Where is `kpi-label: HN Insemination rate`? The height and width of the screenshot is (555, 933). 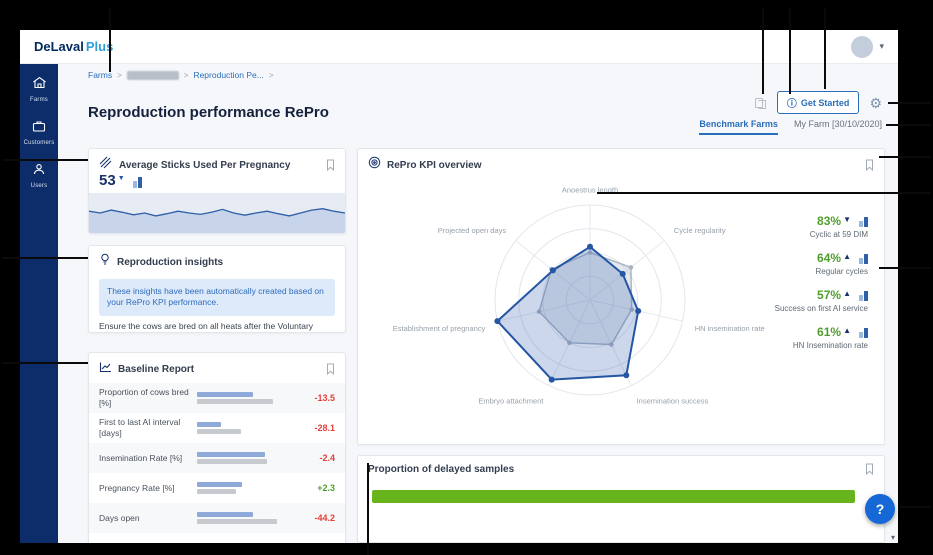 kpi-label: HN Insemination rate is located at coordinates (830, 345).